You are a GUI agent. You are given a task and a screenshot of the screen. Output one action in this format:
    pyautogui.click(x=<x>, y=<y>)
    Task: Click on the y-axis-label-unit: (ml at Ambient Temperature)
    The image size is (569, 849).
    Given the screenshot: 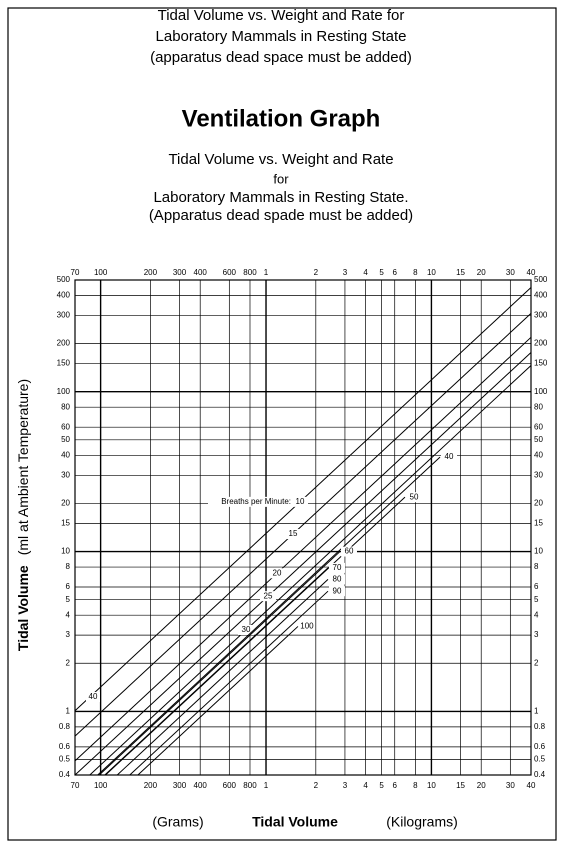 What is the action you would take?
    pyautogui.click(x=23, y=467)
    